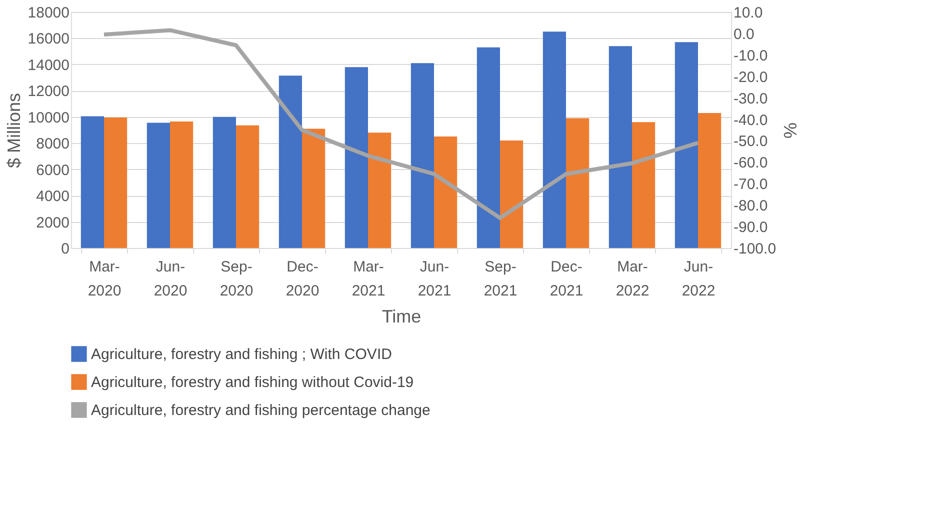 Image resolution: width=949 pixels, height=524 pixels. I want to click on x-tick-label: Mar-2022, so click(633, 279).